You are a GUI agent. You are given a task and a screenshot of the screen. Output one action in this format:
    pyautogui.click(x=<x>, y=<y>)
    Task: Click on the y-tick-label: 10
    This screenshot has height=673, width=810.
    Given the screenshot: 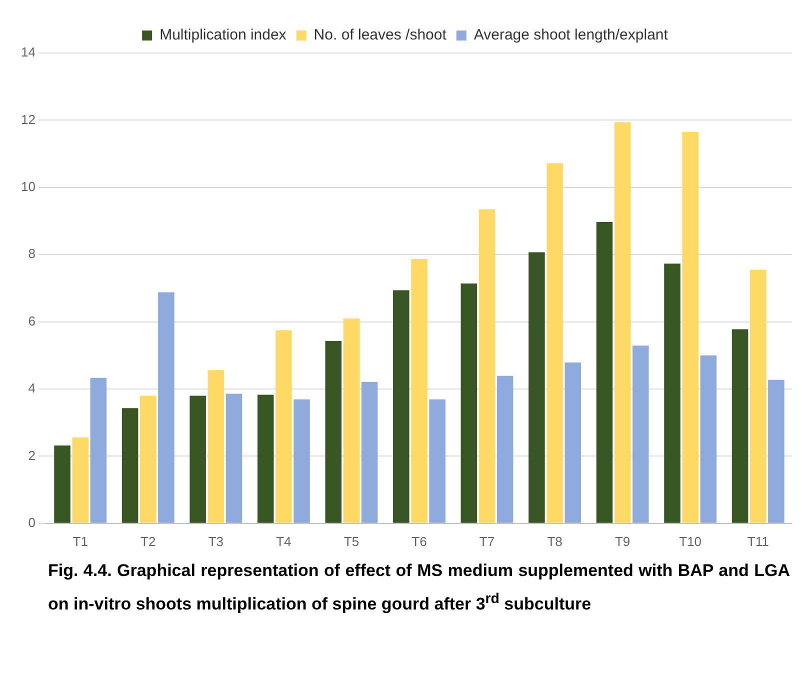 What is the action you would take?
    pyautogui.click(x=28, y=186)
    